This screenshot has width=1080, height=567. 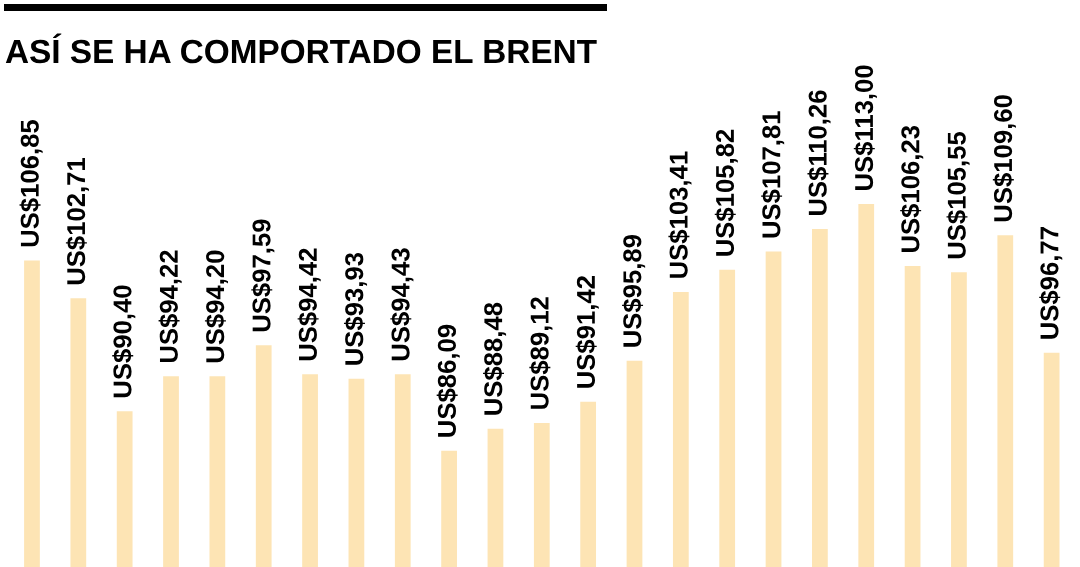 What do you see at coordinates (495, 358) in the screenshot?
I see `data-label: US$88,48` at bounding box center [495, 358].